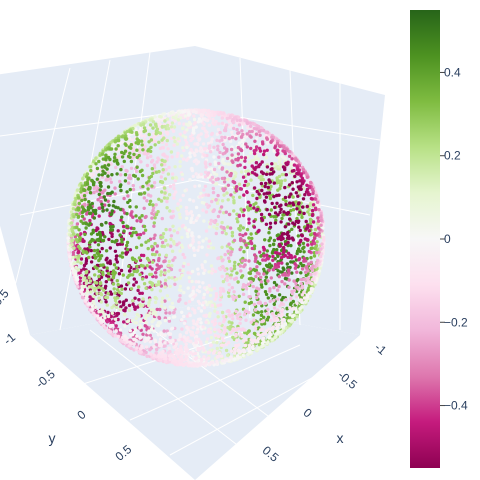  What do you see at coordinates (425, 239) in the screenshot?
I see `colorbar` at bounding box center [425, 239].